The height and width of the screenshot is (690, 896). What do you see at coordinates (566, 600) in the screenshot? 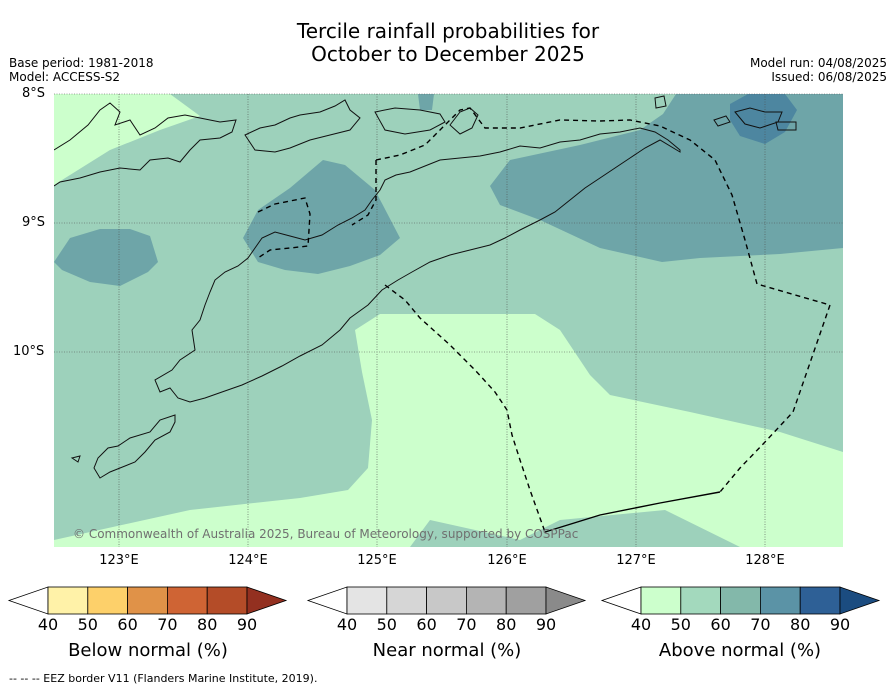
I see `colorbar-near-over-triangle` at bounding box center [566, 600].